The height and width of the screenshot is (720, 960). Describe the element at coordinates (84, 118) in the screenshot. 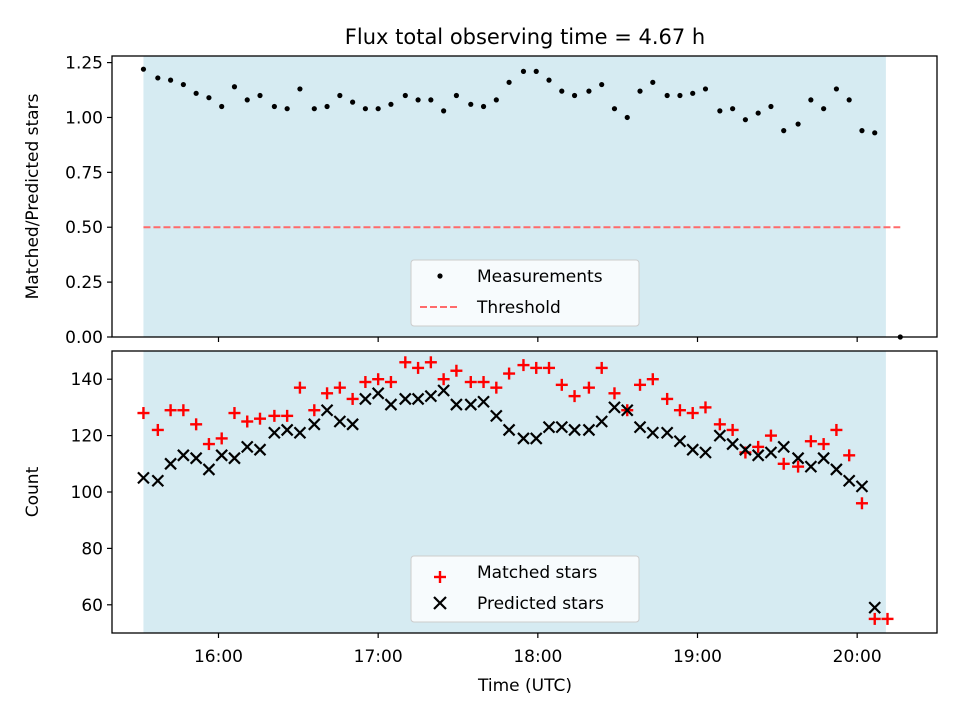

I see `y-tick-label: 1.00` at that location.